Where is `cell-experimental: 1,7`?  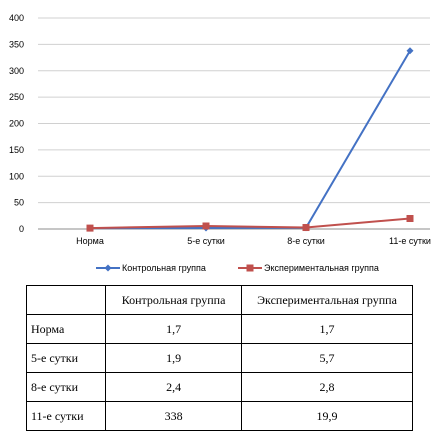
cell-experimental: 1,7 is located at coordinates (327, 329).